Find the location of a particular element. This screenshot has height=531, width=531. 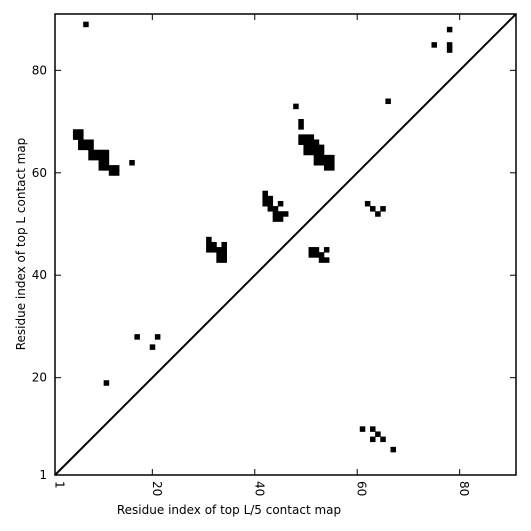

x-tick-label: 1 is located at coordinates (60, 485).